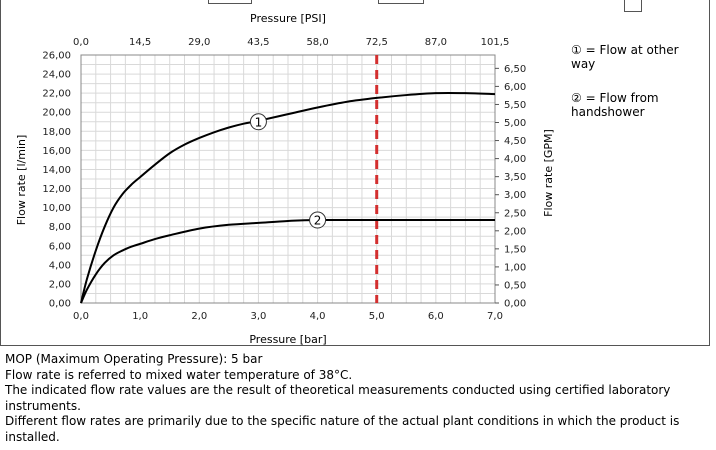 This screenshot has height=450, width=716. I want to click on top-tick-label: 14,5, so click(140, 42).